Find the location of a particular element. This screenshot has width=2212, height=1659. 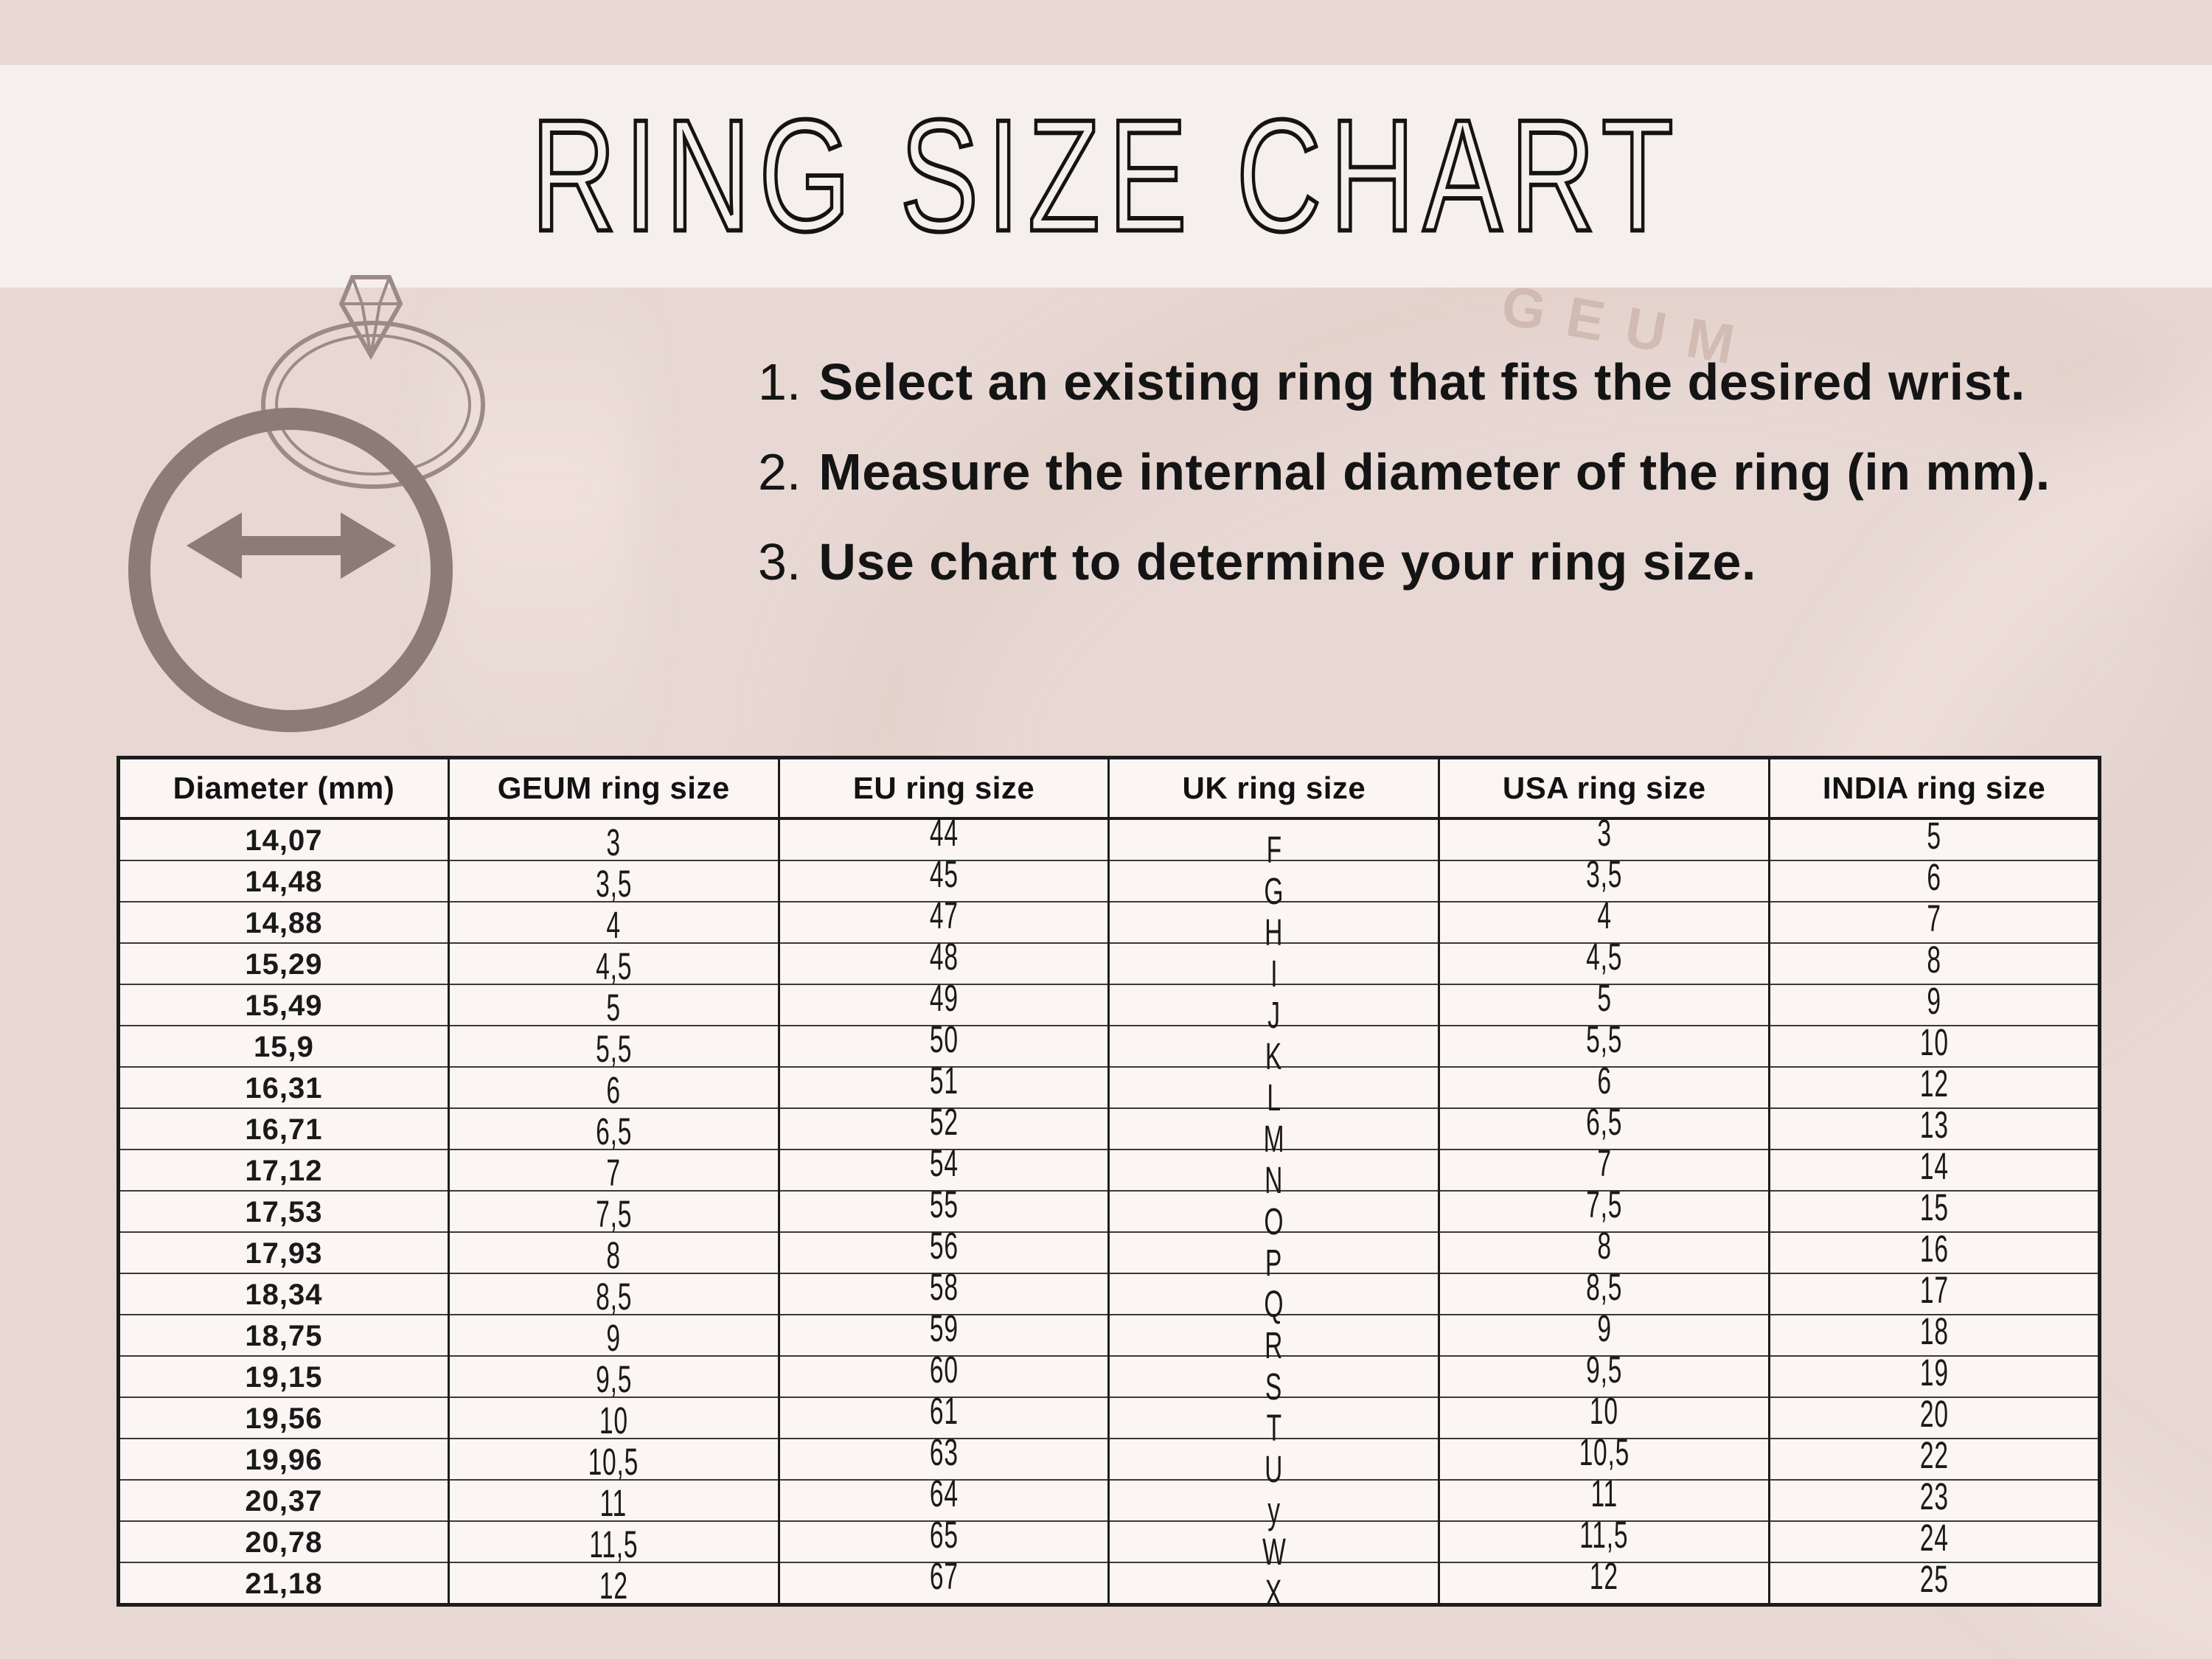

table-row: 15,49 5 49 J 5 9 is located at coordinates (1109, 1006).